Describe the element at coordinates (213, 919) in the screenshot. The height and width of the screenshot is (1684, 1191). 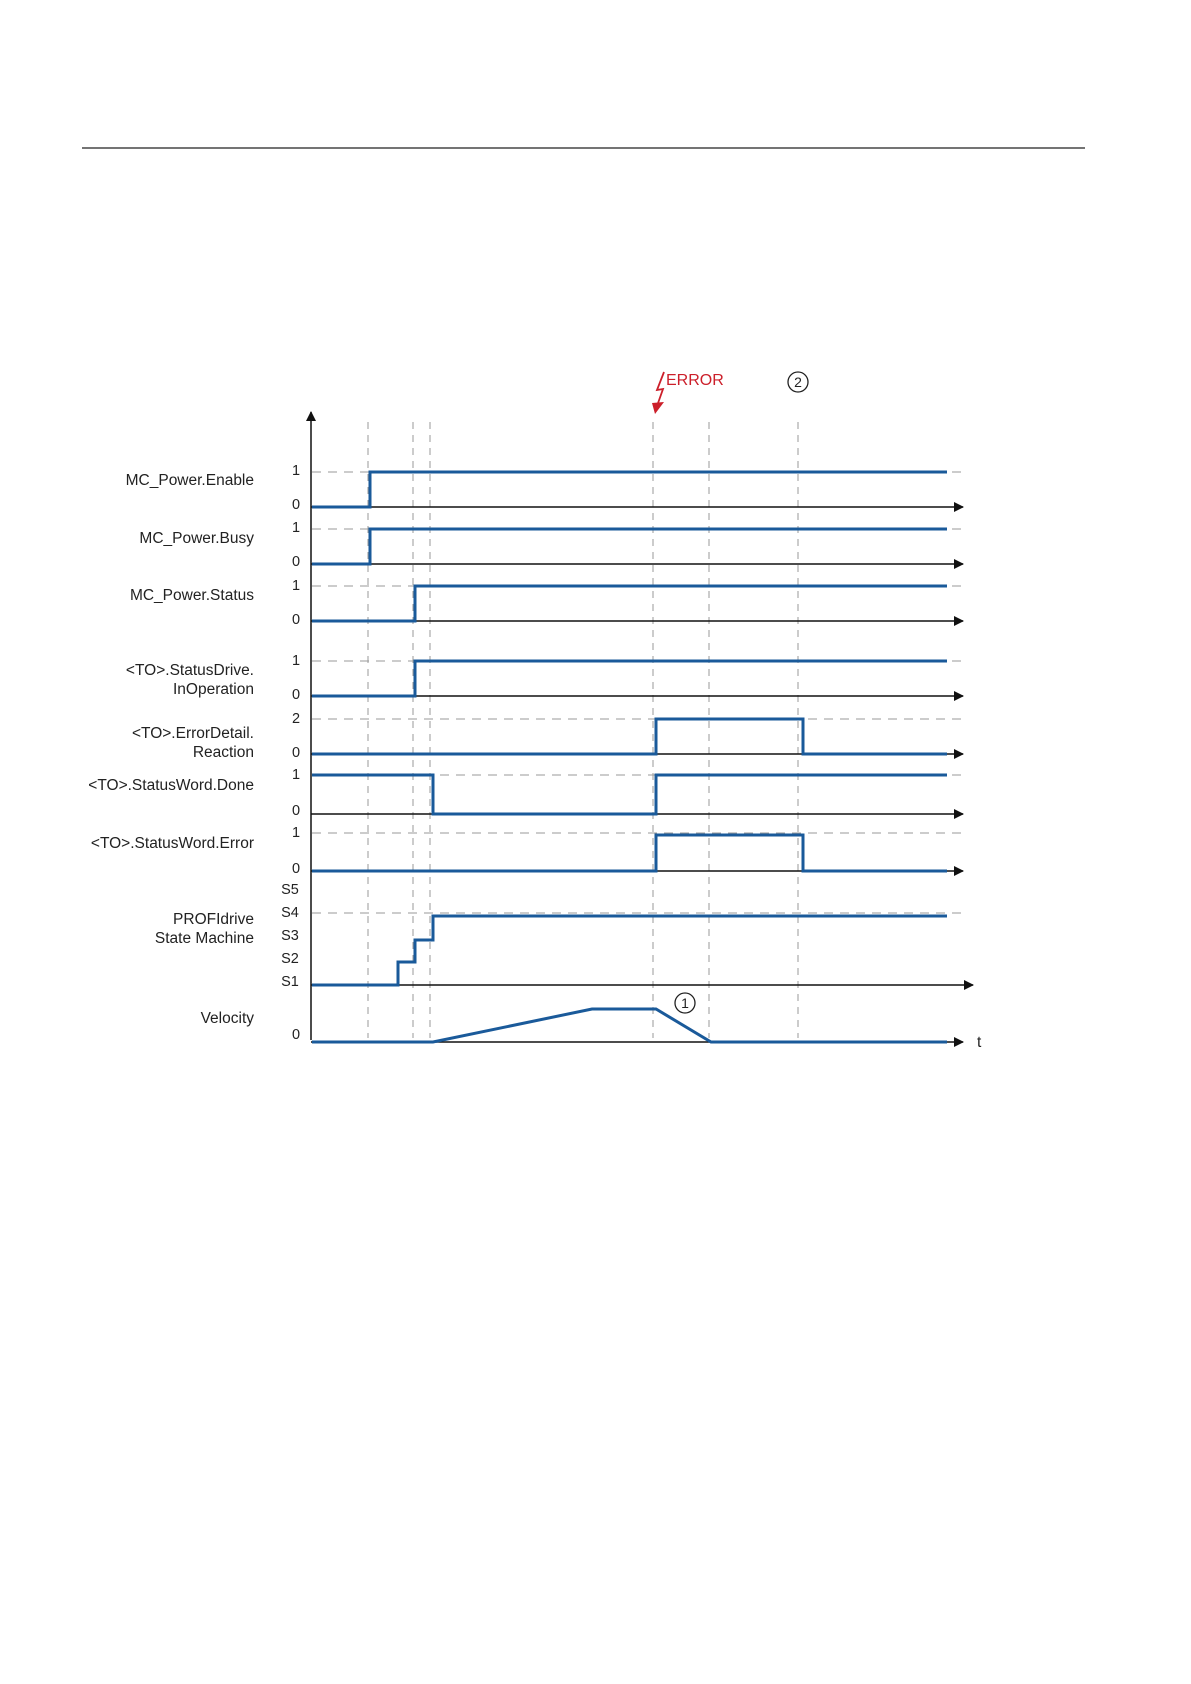
I see `signal-label: PROFIdrive` at that location.